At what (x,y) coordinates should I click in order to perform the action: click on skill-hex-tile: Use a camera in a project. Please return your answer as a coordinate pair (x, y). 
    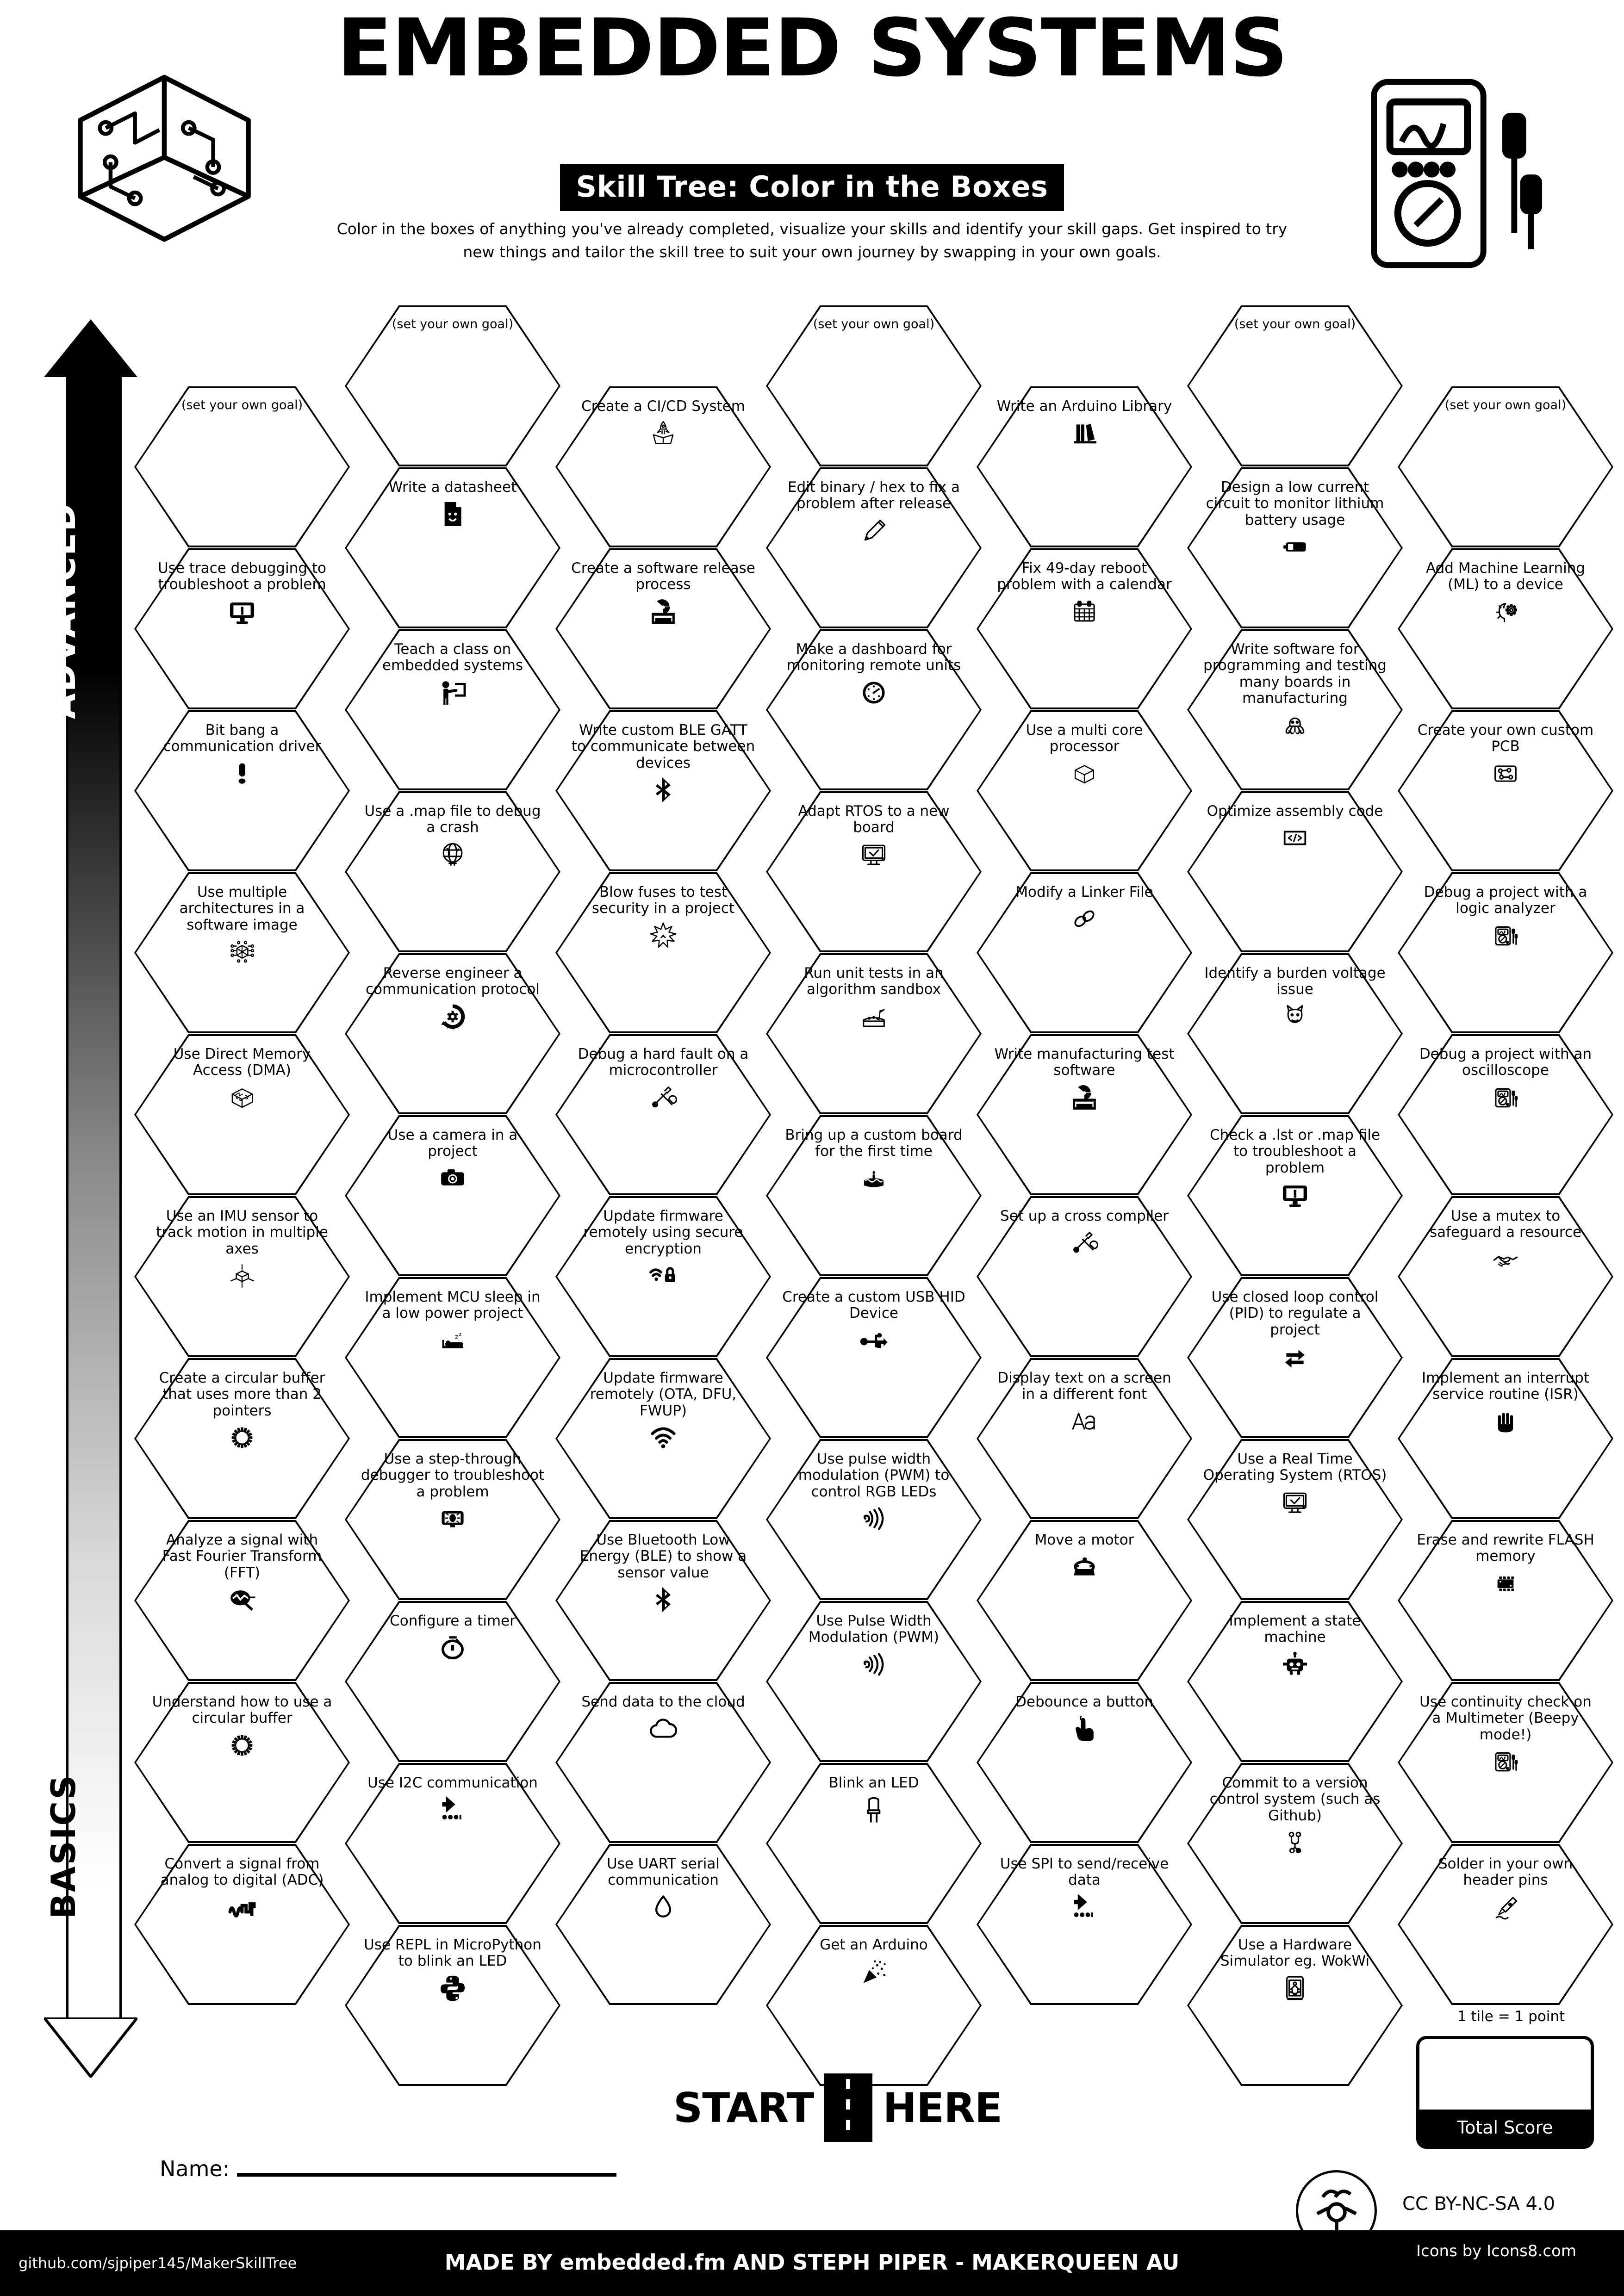
    Looking at the image, I should click on (452, 1196).